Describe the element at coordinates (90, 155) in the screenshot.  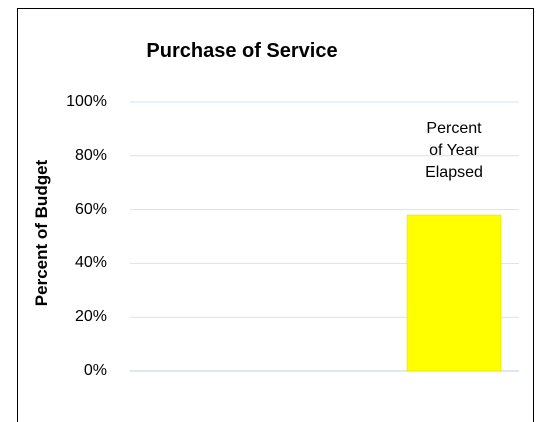
I see `y-tick-label: 80%` at that location.